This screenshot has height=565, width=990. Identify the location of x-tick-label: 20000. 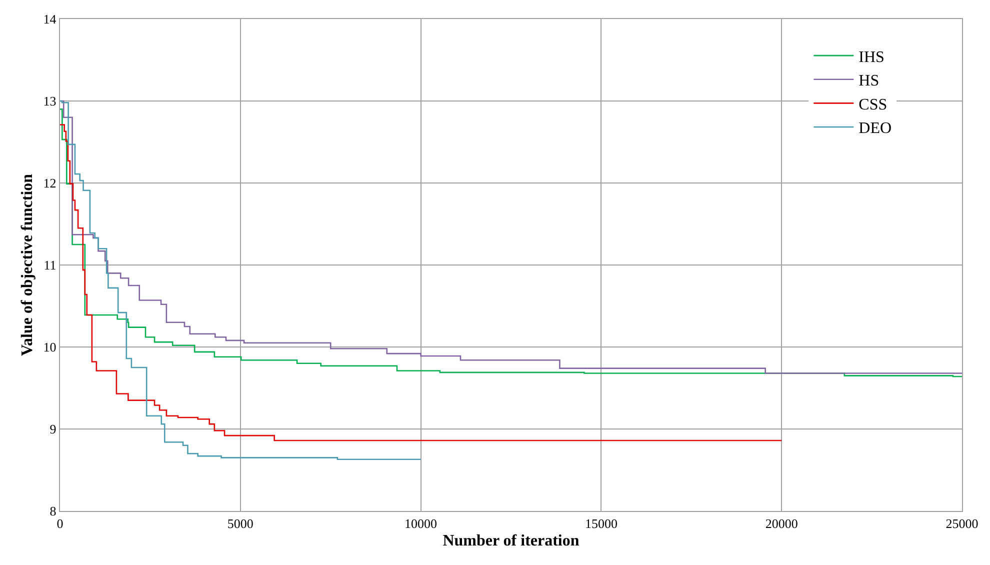
(781, 523).